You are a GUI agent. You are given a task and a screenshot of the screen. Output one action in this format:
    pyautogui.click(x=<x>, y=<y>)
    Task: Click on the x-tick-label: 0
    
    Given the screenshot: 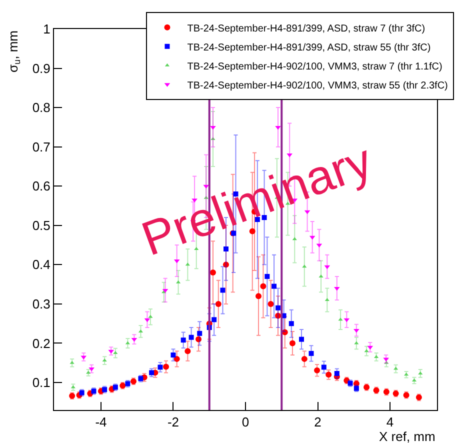 What is the action you would take?
    pyautogui.click(x=246, y=422)
    